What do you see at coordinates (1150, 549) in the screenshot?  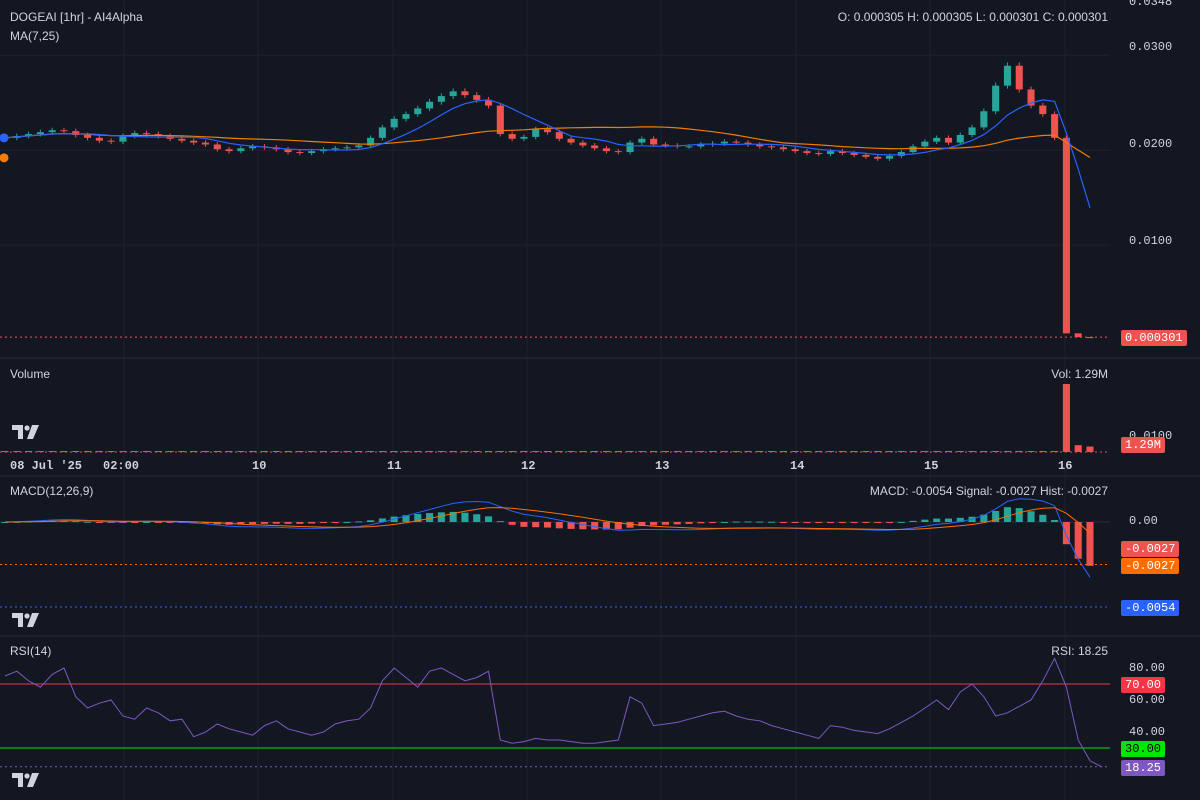 I see `macd-hist-tag: -0.0027` at bounding box center [1150, 549].